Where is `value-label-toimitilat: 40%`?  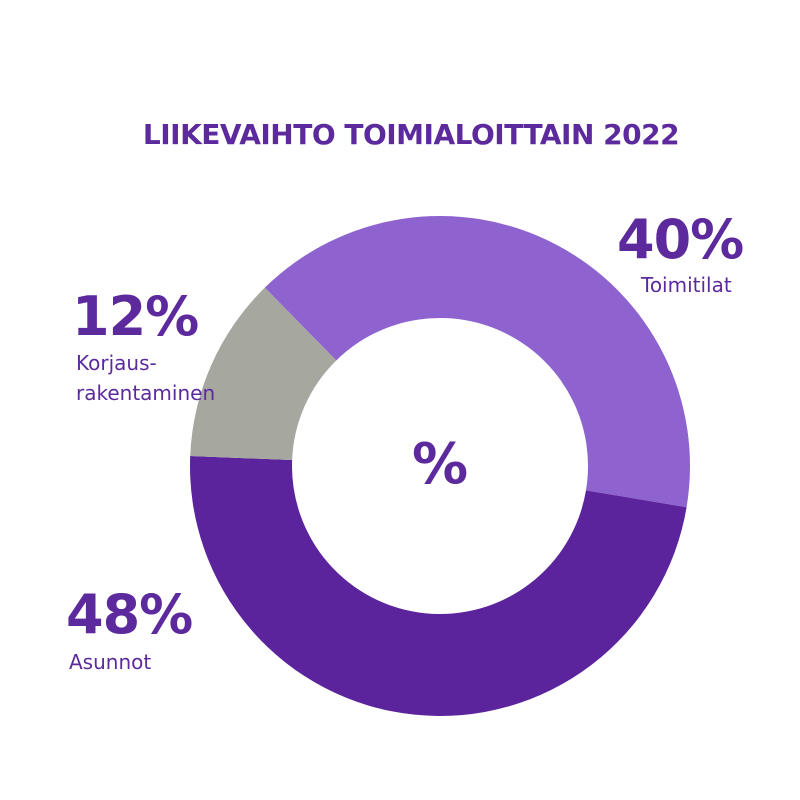 value-label-toimitilat: 40% is located at coordinates (680, 239).